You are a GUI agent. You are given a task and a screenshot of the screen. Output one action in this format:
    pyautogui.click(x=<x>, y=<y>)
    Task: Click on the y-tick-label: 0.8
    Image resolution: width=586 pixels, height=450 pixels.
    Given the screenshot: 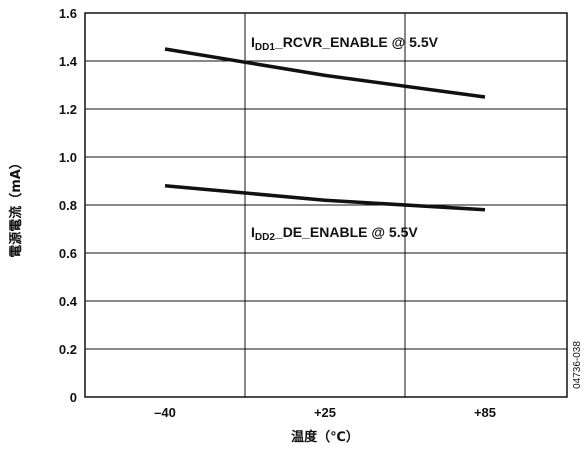 What is the action you would take?
    pyautogui.click(x=68, y=205)
    